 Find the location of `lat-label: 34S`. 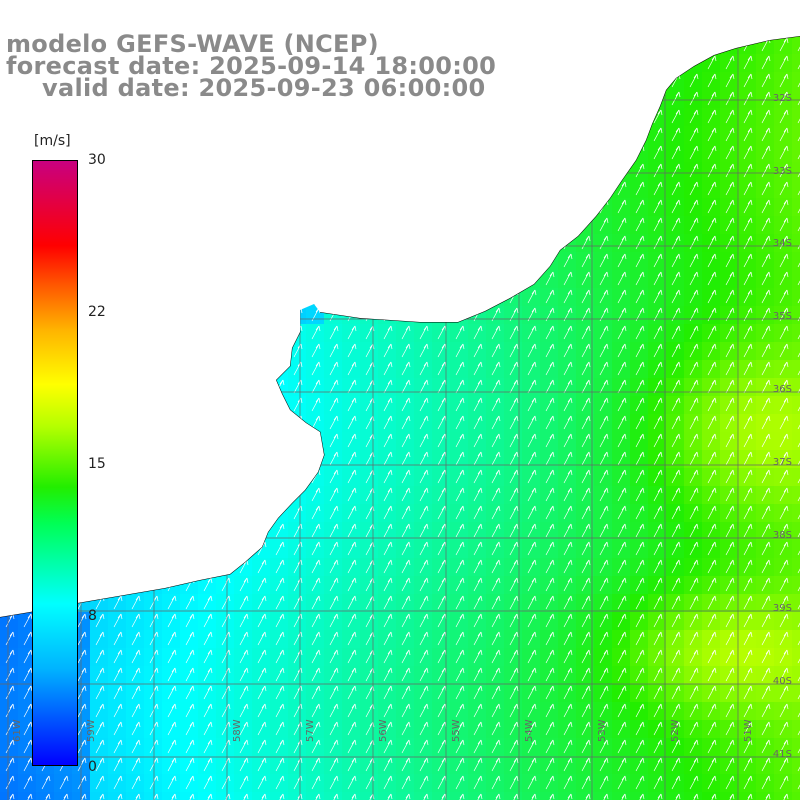

lat-label: 34S is located at coordinates (782, 243).